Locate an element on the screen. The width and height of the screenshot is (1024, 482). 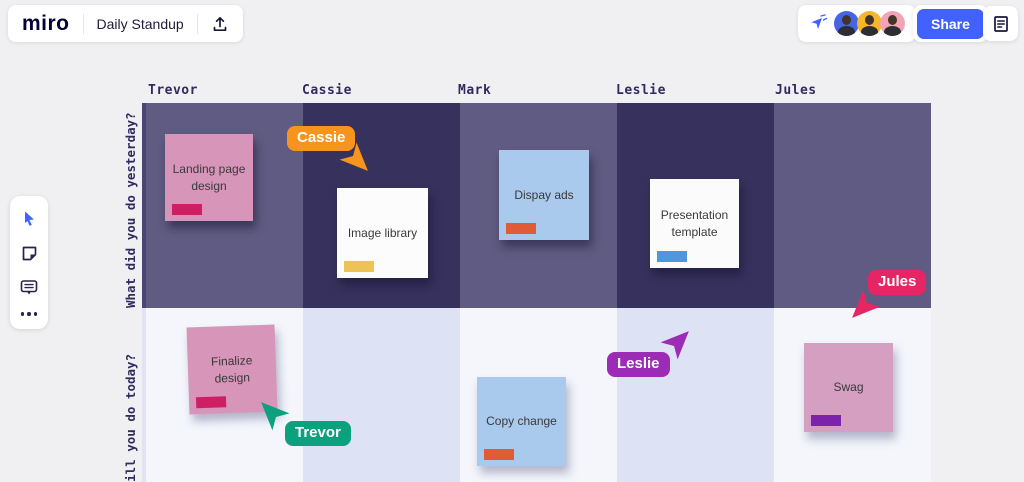
collaborators-bar is located at coordinates (857, 23).